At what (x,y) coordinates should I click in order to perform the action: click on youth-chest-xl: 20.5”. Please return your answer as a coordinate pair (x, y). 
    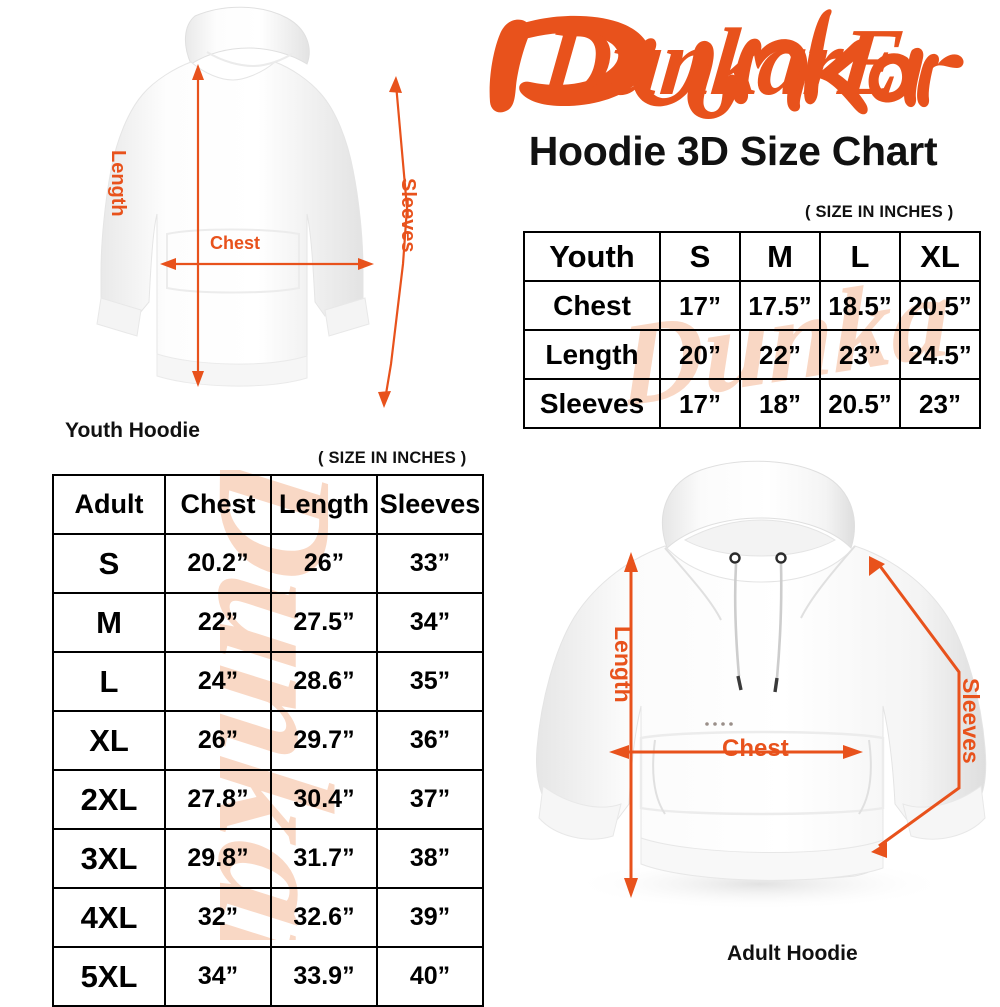
    Looking at the image, I should click on (940, 305).